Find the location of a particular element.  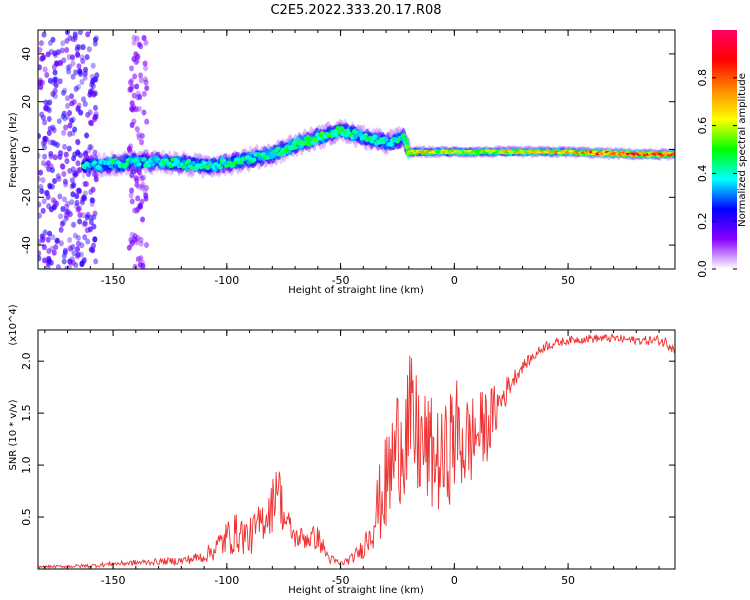

y-tick-label: 0.5 is located at coordinates (26, 517).